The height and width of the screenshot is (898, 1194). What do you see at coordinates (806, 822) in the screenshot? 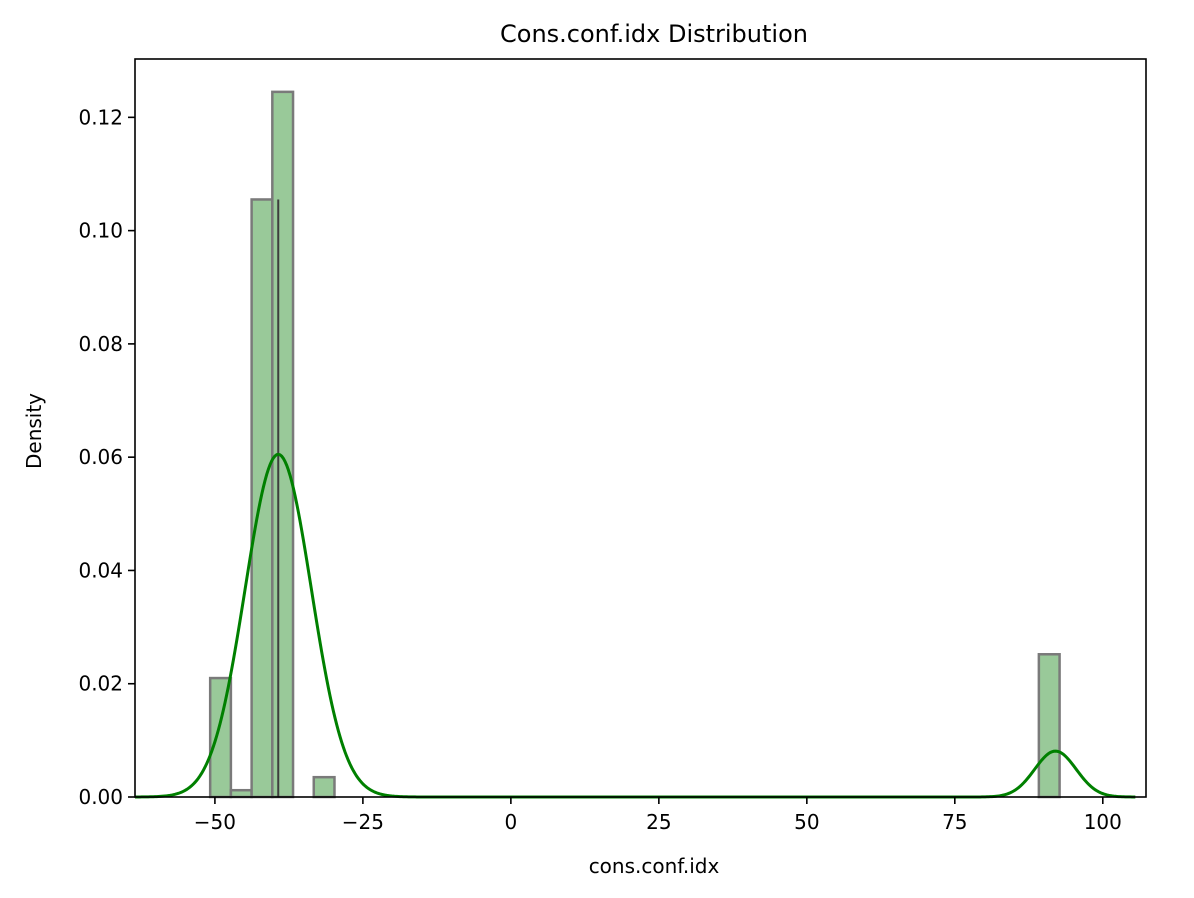
I see `x-tick-label: 50` at bounding box center [806, 822].